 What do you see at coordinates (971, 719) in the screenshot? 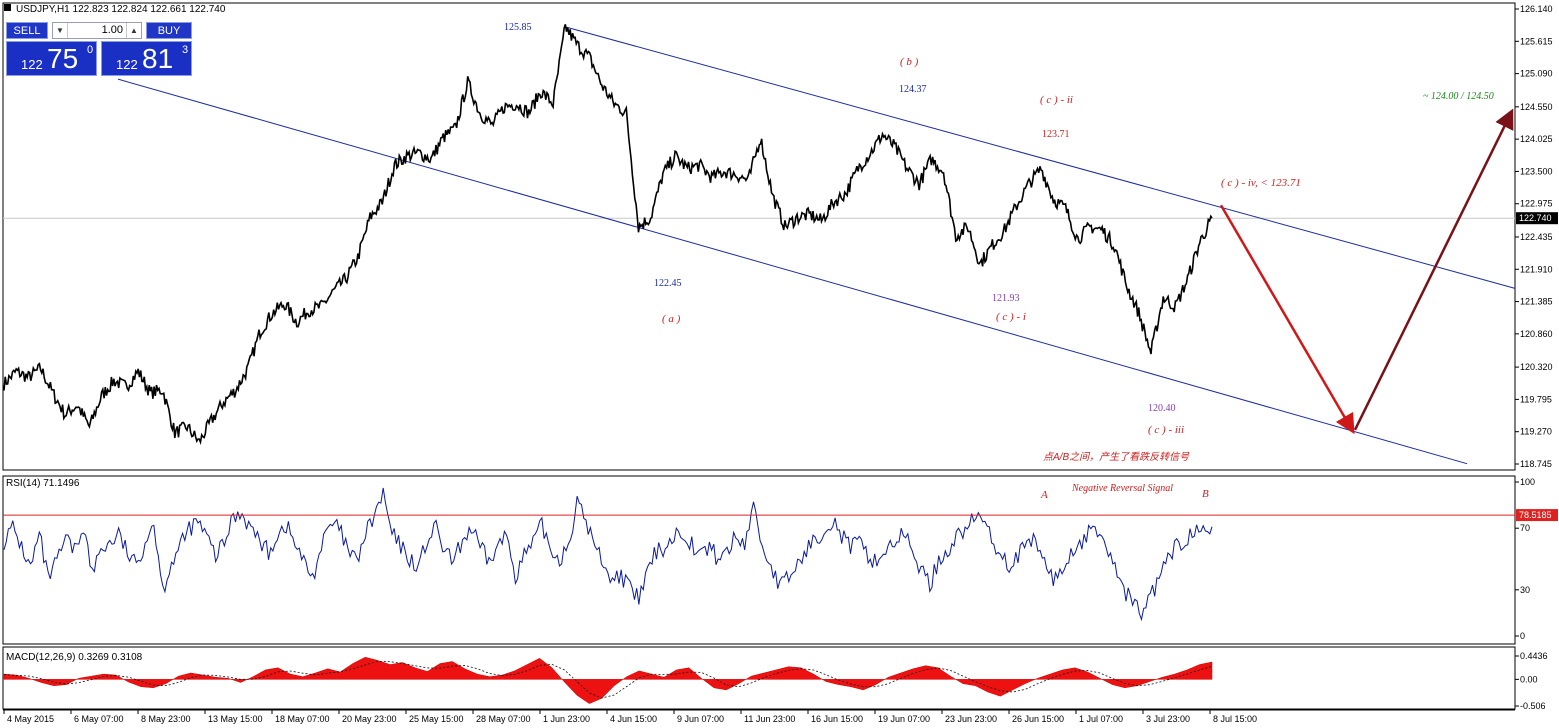
I see `time-tick-label: 23 Jun 23:00` at bounding box center [971, 719].